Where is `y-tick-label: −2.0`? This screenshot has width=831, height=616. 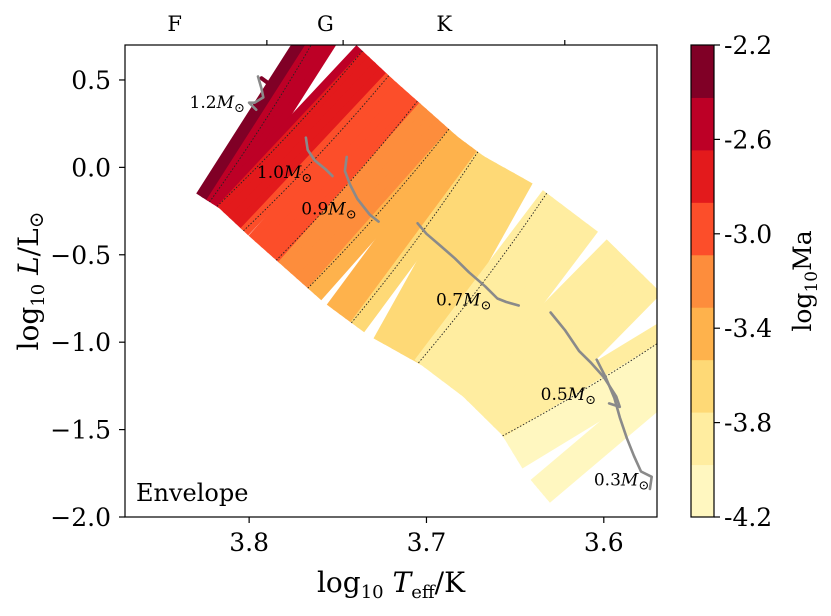
y-tick-label: −2.0 is located at coordinates (80, 517).